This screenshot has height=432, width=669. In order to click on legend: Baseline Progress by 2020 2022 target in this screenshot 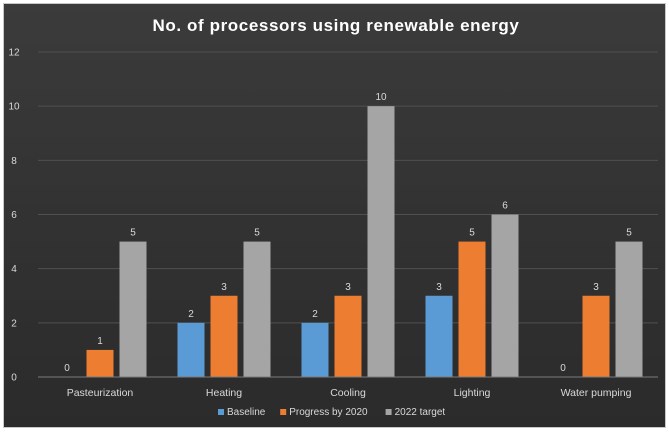, I will do `click(331, 412)`.